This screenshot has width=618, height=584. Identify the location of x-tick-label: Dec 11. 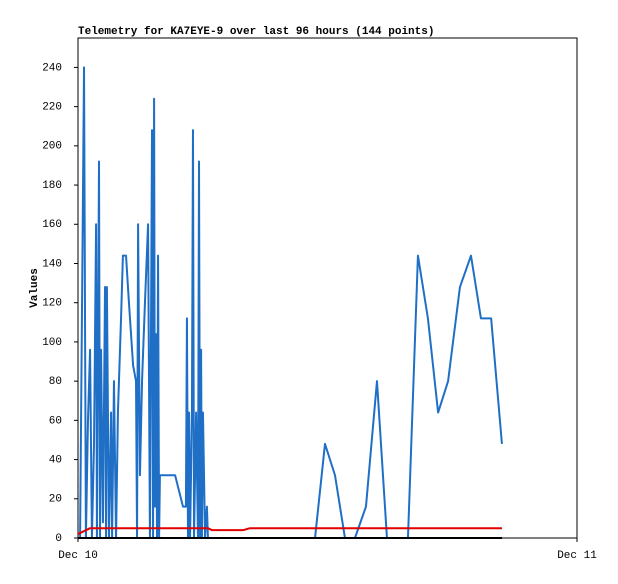
(577, 556).